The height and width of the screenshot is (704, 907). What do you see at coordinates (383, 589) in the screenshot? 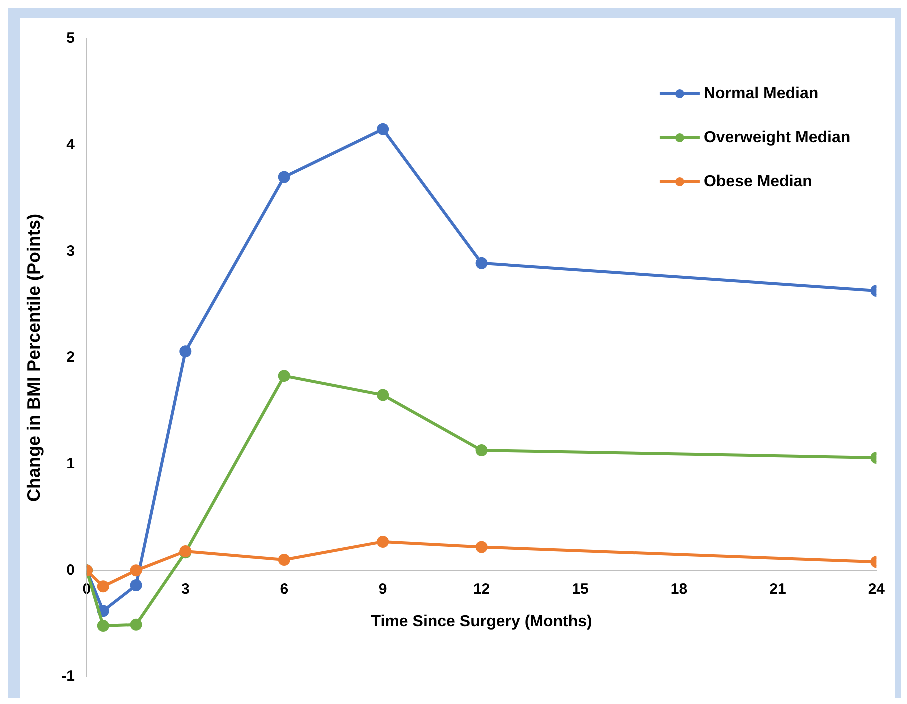
I see `x-tick-label: 9` at bounding box center [383, 589].